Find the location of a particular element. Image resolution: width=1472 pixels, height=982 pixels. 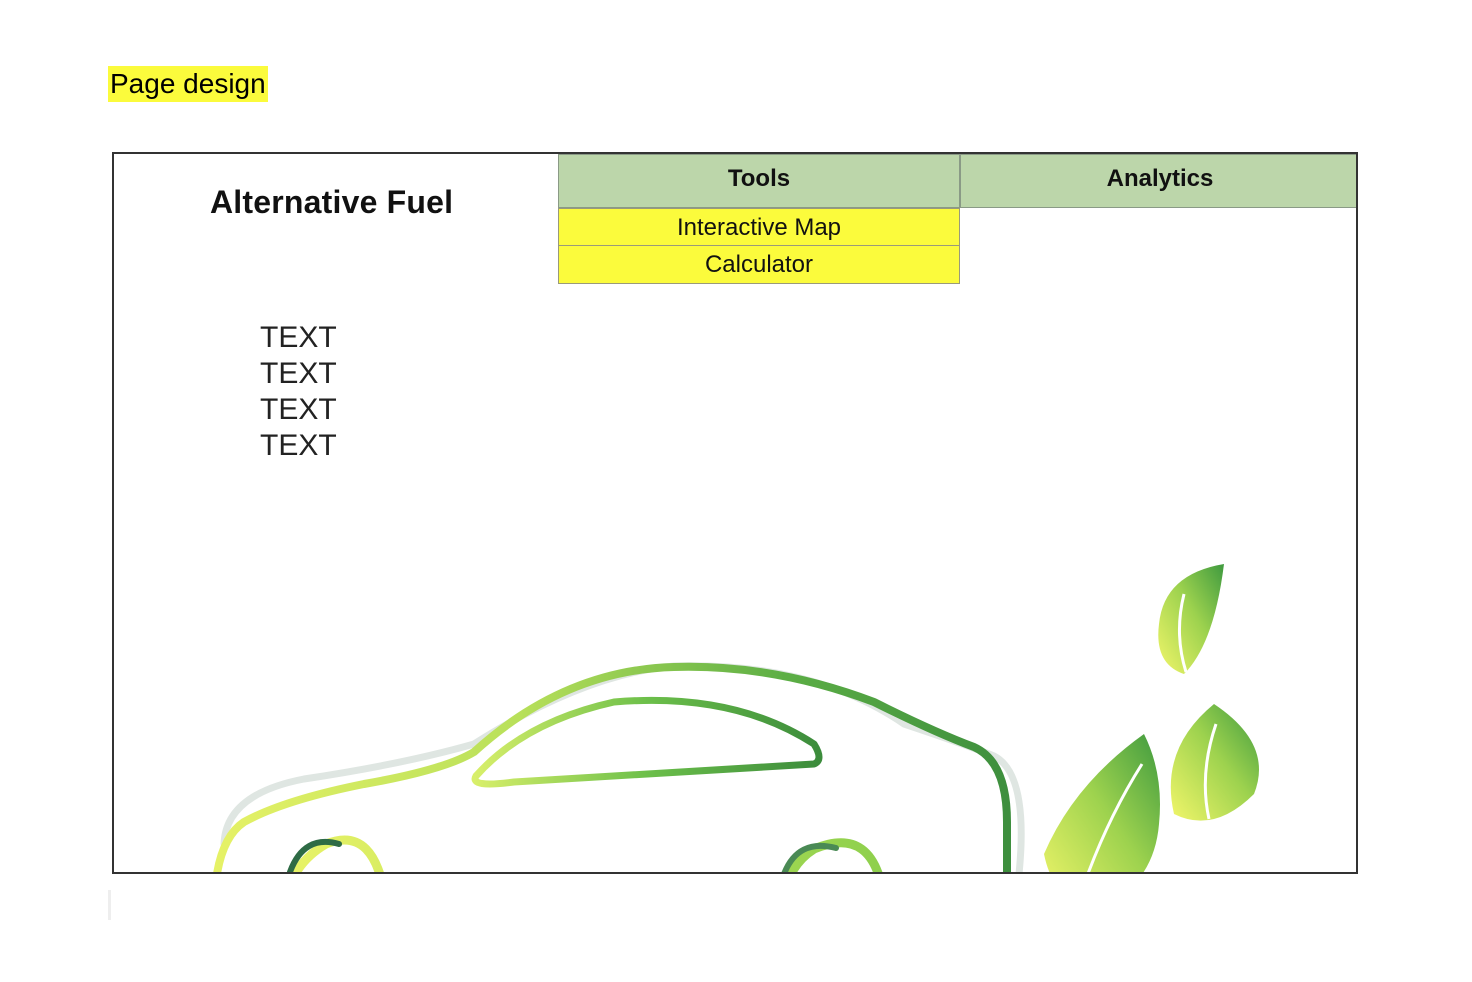

body-text-block: TEXT TEXT TEXT TEXT is located at coordinates (298, 392).